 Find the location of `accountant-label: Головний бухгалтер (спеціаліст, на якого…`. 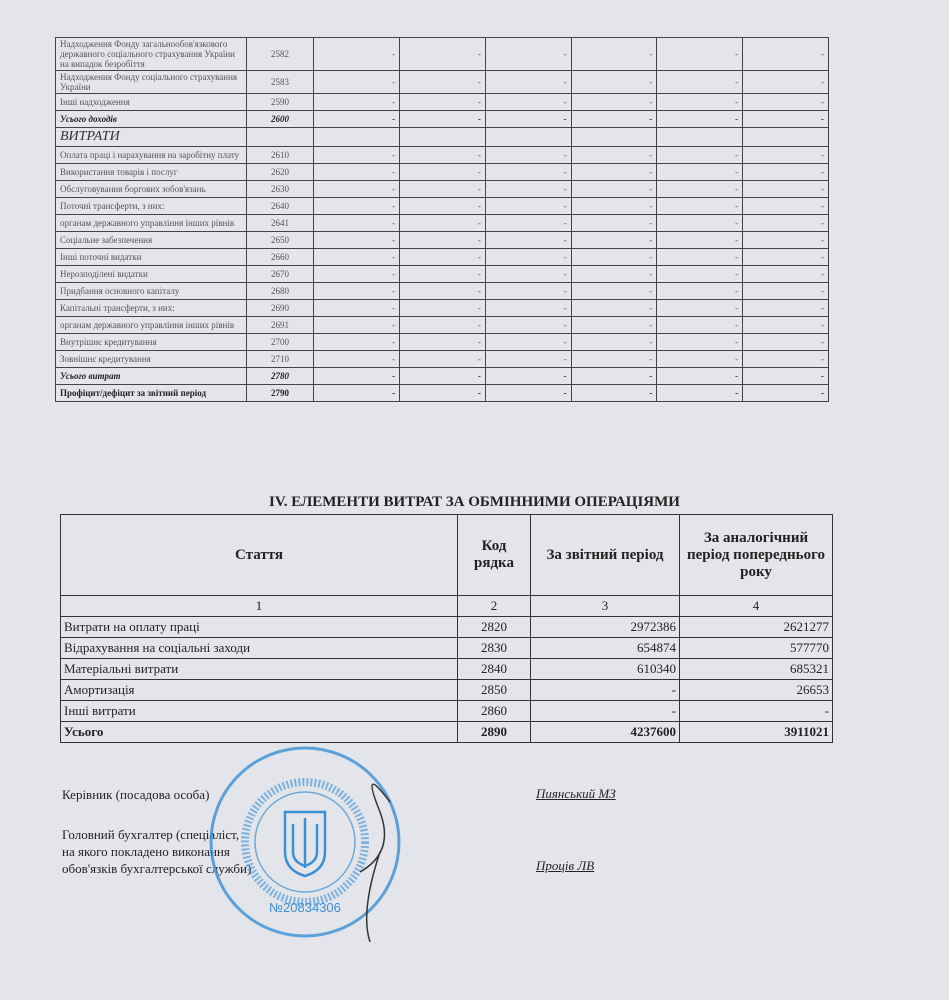

accountant-label: Головний бухгалтер (спеціаліст, на якого… is located at coordinates (156, 851).